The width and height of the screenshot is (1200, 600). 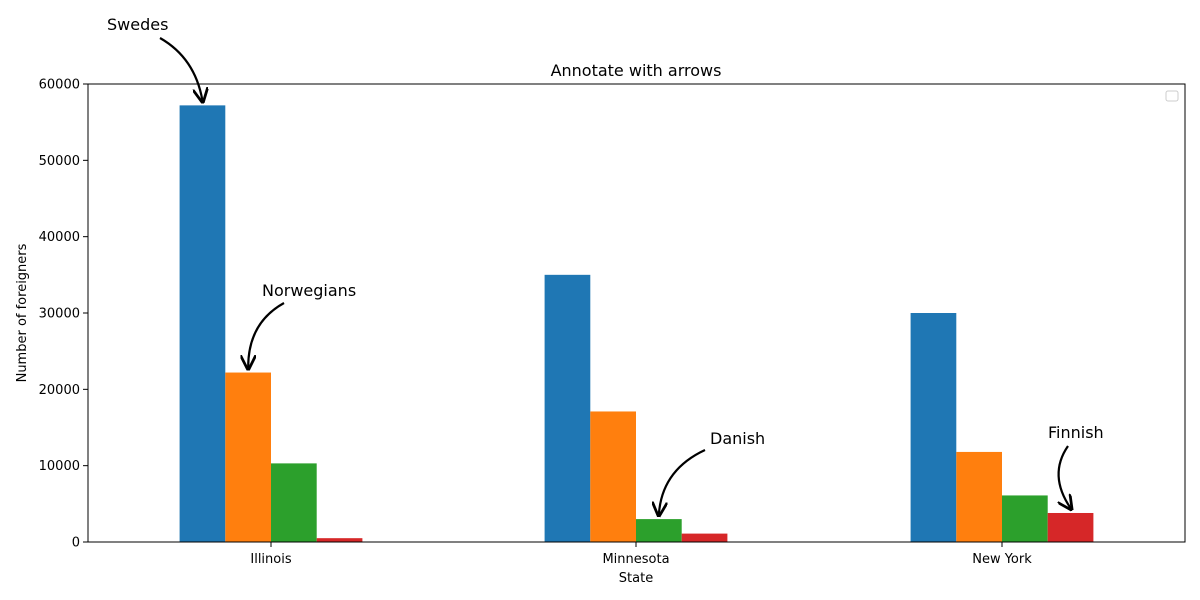 I want to click on y-tick-label: 0, so click(x=76, y=543).